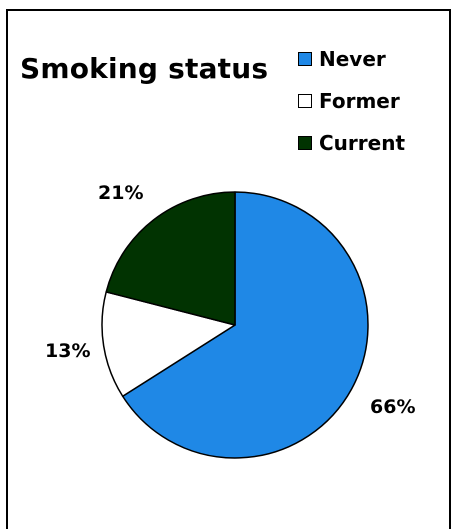 The height and width of the screenshot is (529, 457). What do you see at coordinates (362, 143) in the screenshot?
I see `legend-label-current: Current` at bounding box center [362, 143].